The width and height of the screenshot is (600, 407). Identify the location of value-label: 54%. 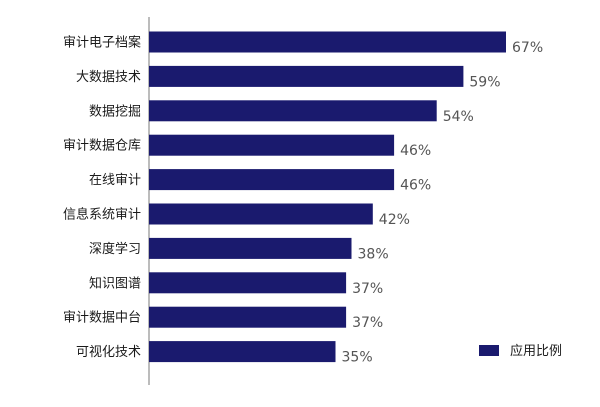
(458, 117).